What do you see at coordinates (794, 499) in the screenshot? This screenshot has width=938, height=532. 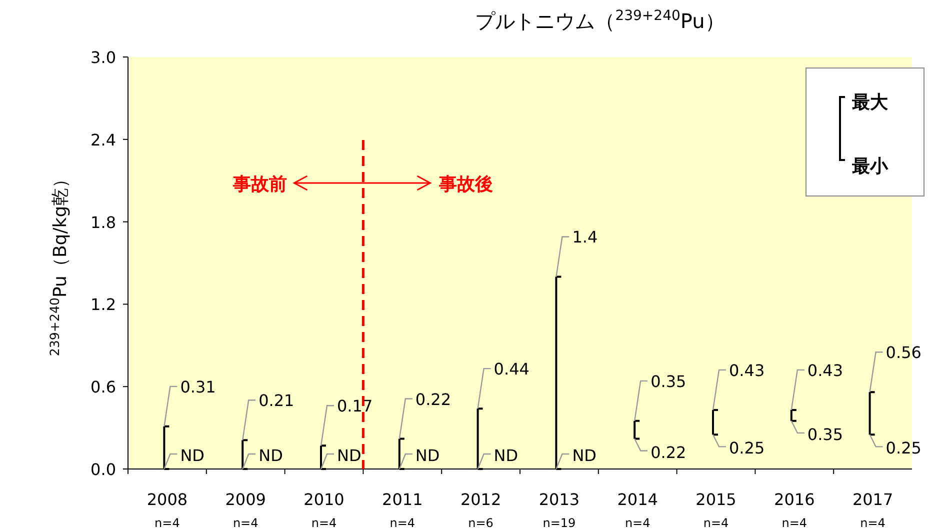 I see `x-tick-label: 2016` at bounding box center [794, 499].